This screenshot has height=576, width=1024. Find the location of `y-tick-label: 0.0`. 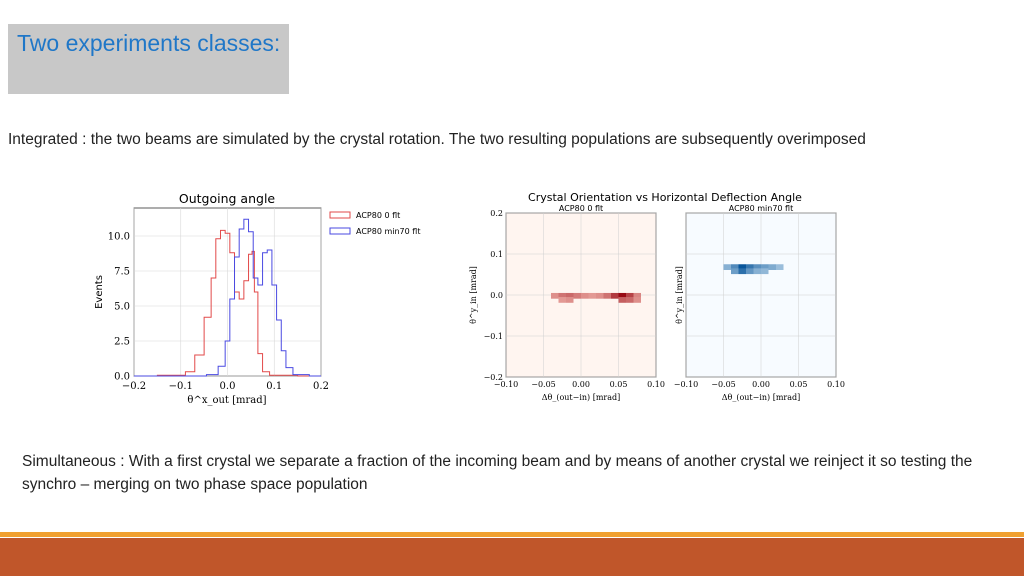

y-tick-label: 0.0 is located at coordinates (122, 377).